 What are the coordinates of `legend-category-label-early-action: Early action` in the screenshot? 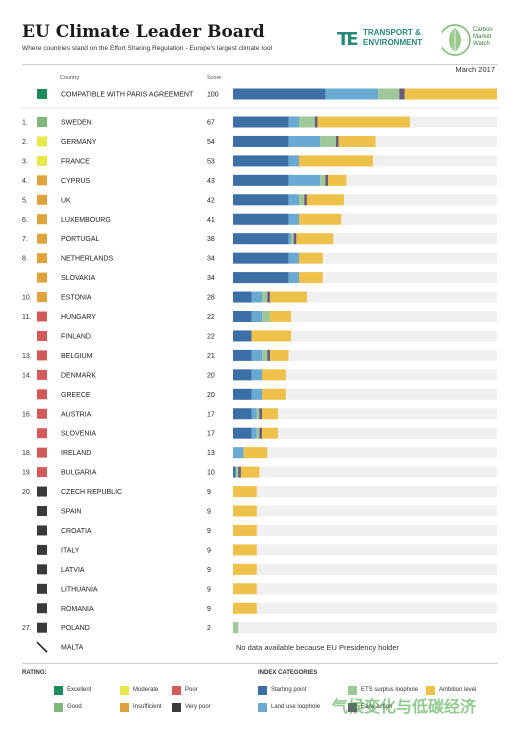 It's located at (377, 707).